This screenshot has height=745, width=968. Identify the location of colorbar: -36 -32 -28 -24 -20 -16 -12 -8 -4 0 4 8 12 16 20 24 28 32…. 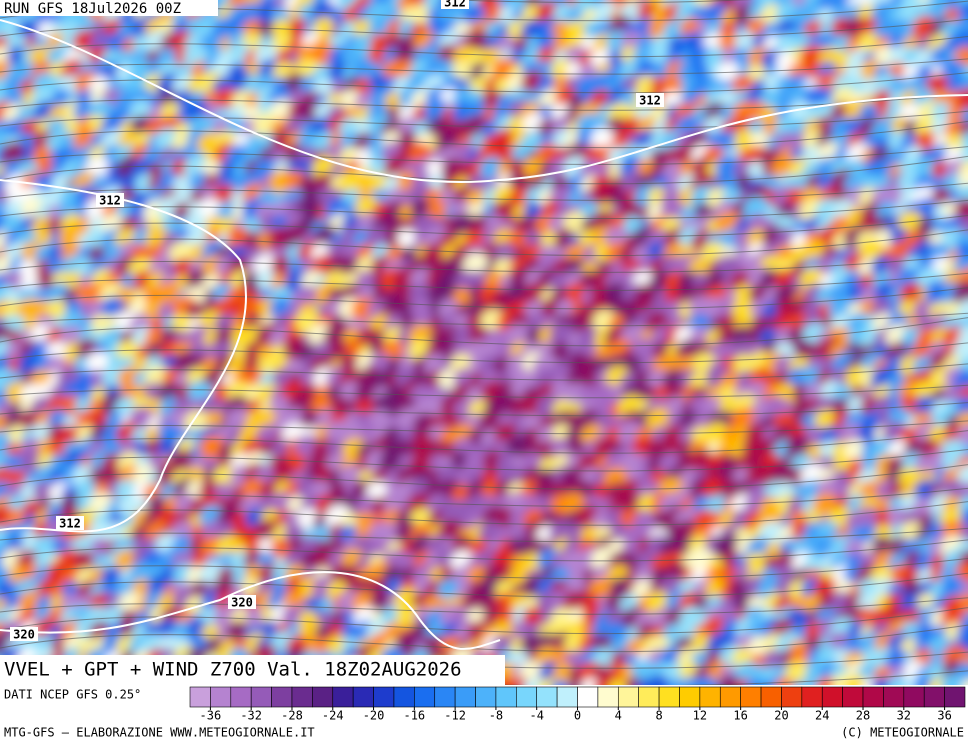
(577, 704).